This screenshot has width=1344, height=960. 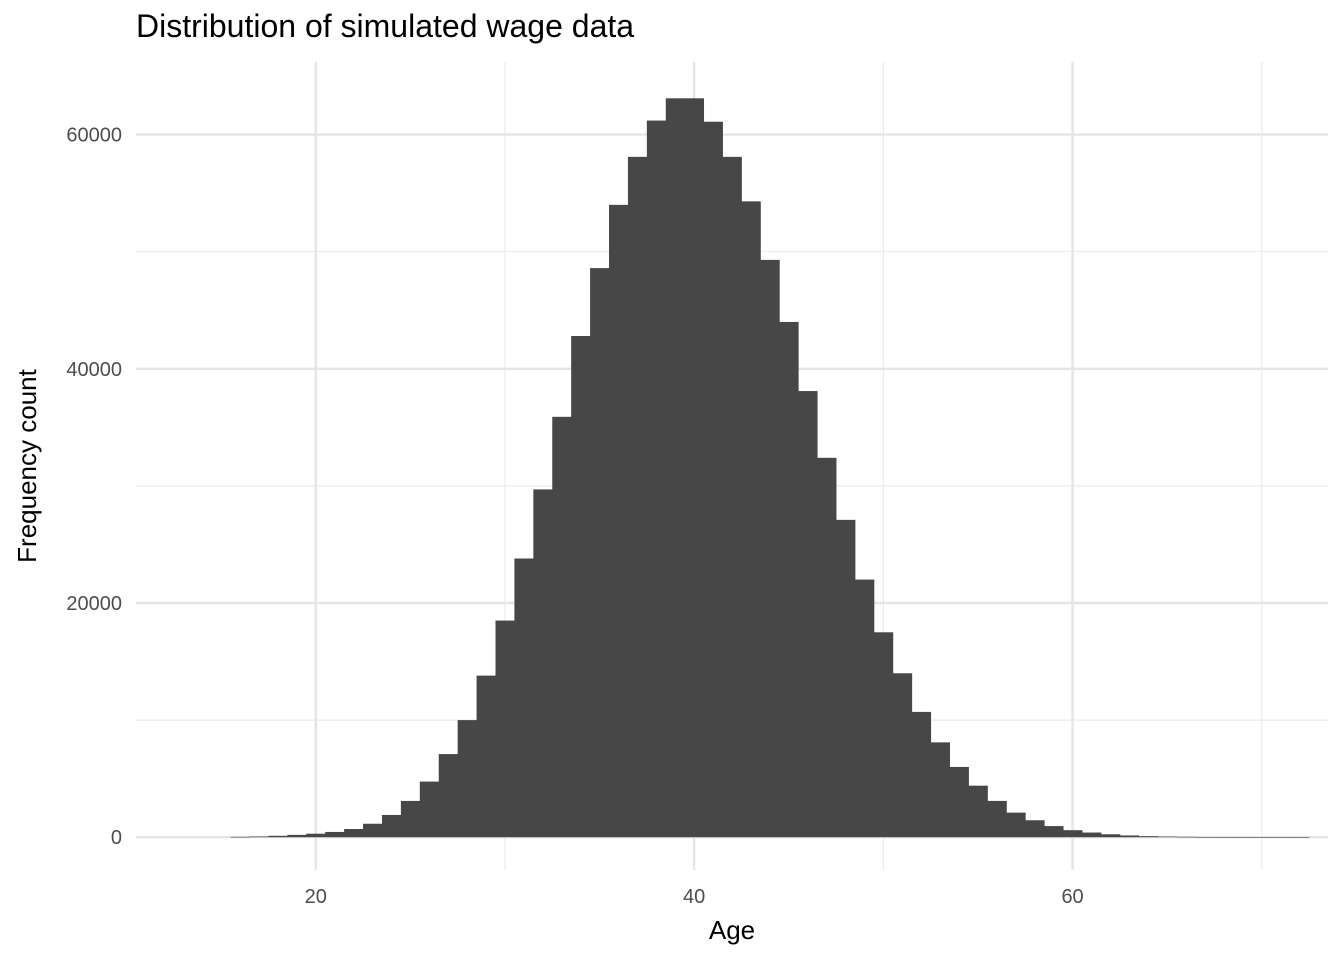 I want to click on x-tick-label: 20, so click(x=316, y=897).